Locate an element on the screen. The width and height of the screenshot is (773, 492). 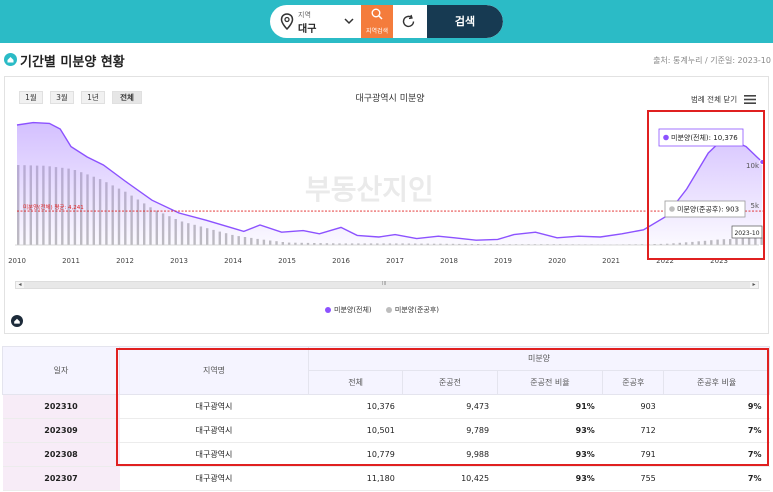
region-search-box: 지역 대구 지역검색 검색 is located at coordinates (386, 21).